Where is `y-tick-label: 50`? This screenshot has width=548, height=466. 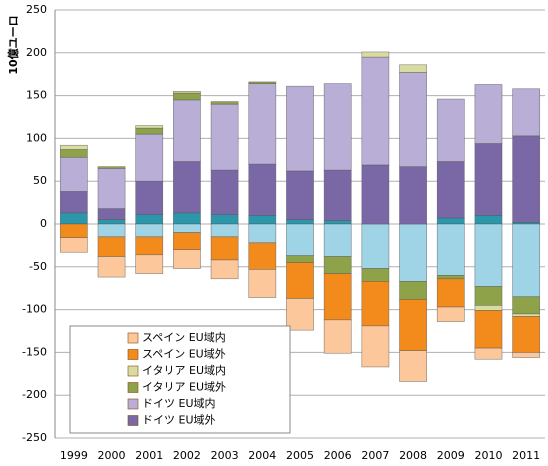
y-tick-label: 50 is located at coordinates (40, 180).